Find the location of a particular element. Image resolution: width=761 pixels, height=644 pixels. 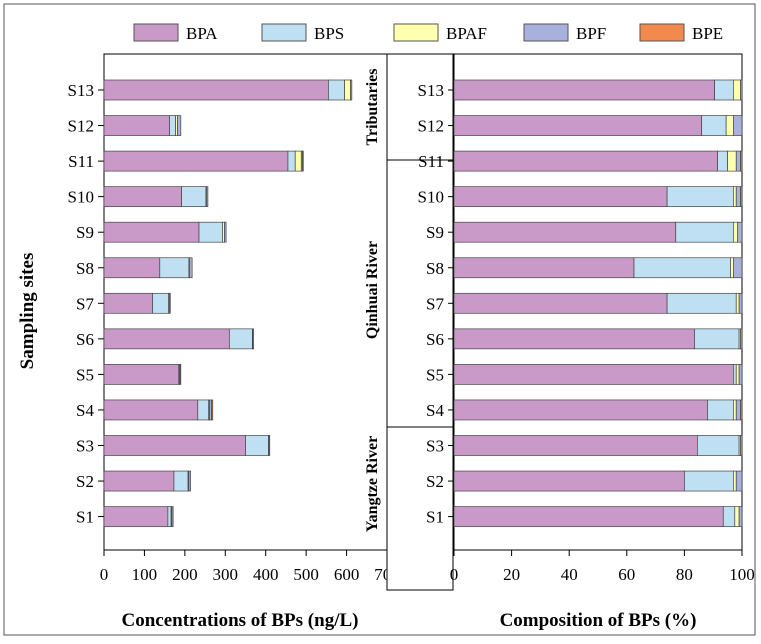

left-bar-s1-bps is located at coordinates (169, 516).